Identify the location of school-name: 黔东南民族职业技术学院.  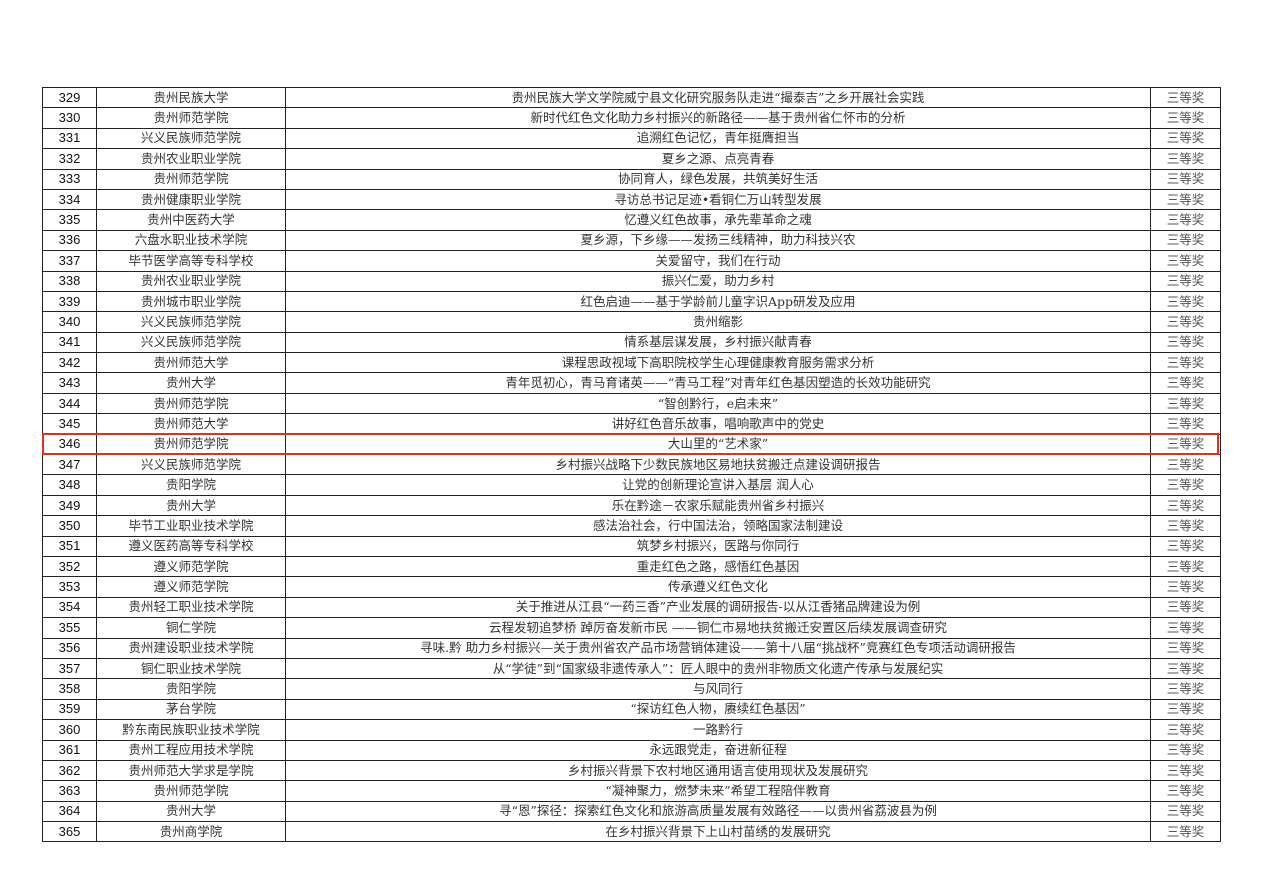
(191, 730).